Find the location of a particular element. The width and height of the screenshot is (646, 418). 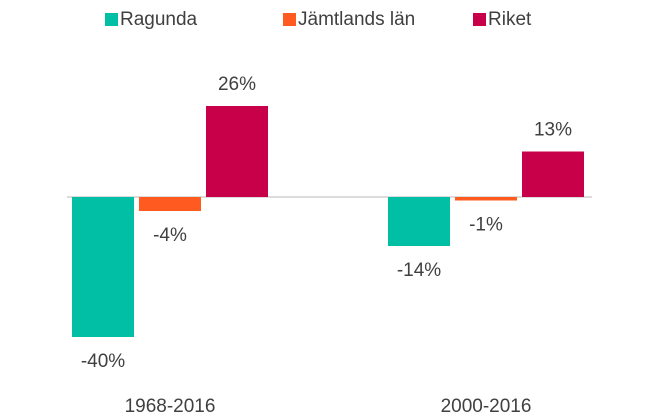

data-label: -4% is located at coordinates (170, 235).